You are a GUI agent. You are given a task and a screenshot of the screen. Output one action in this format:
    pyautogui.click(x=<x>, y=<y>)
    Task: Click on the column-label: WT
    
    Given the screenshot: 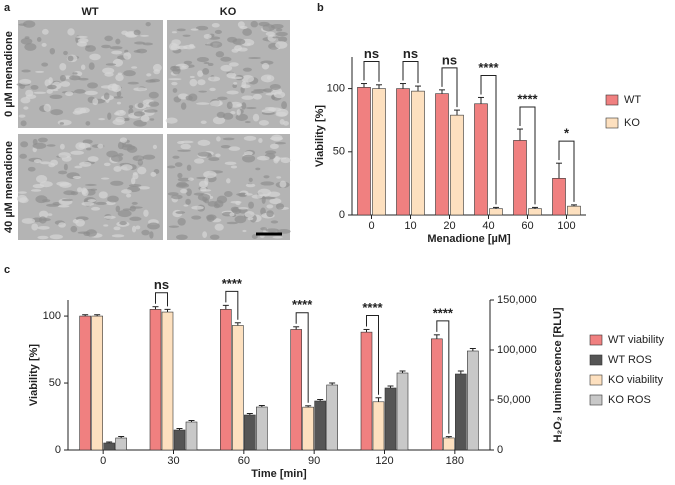 What is the action you would take?
    pyautogui.click(x=89, y=12)
    